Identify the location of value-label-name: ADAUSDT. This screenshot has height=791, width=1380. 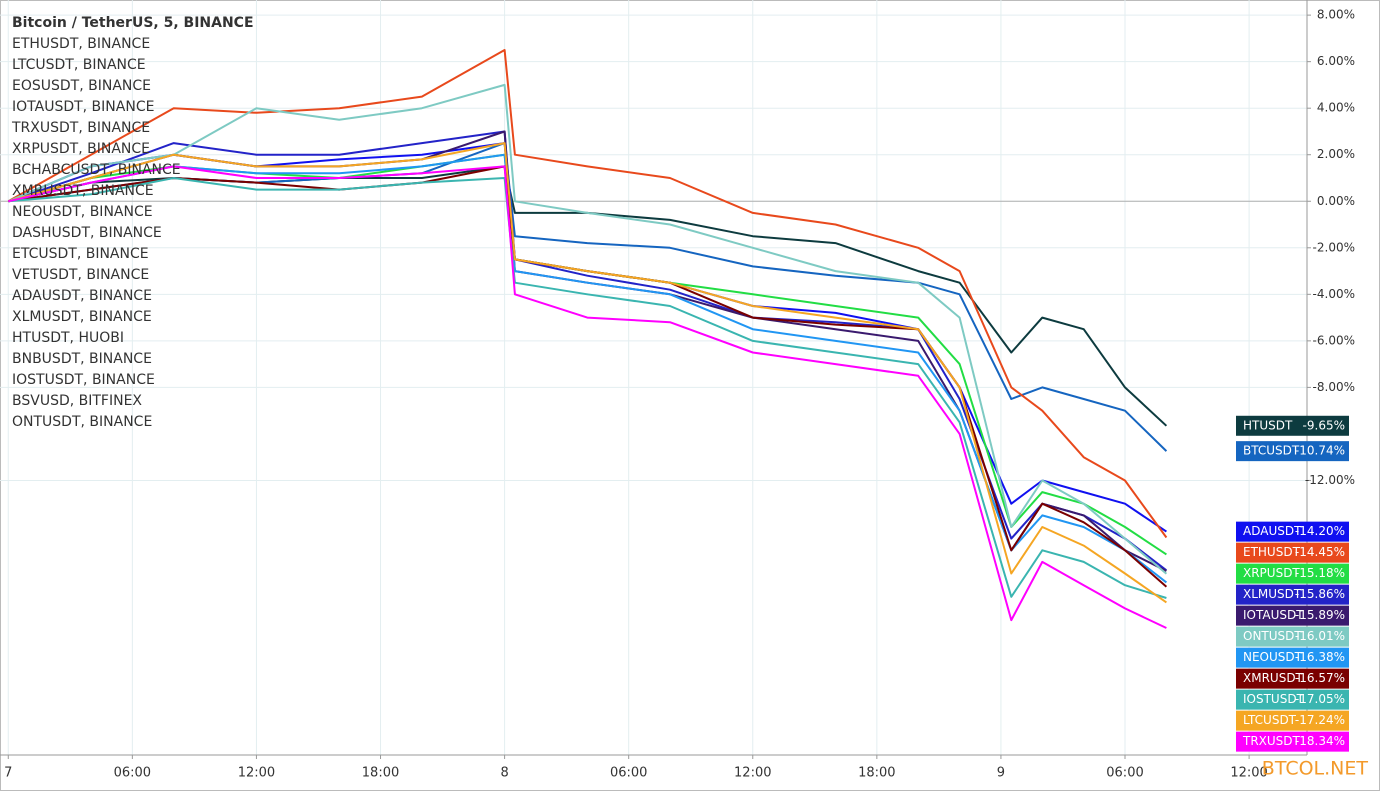
(1272, 531).